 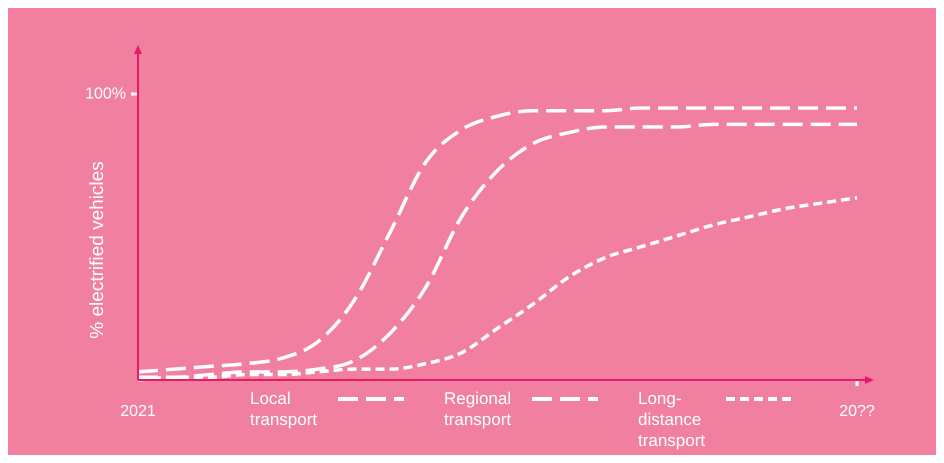 What do you see at coordinates (478, 409) in the screenshot?
I see `legend-label: Regional transport` at bounding box center [478, 409].